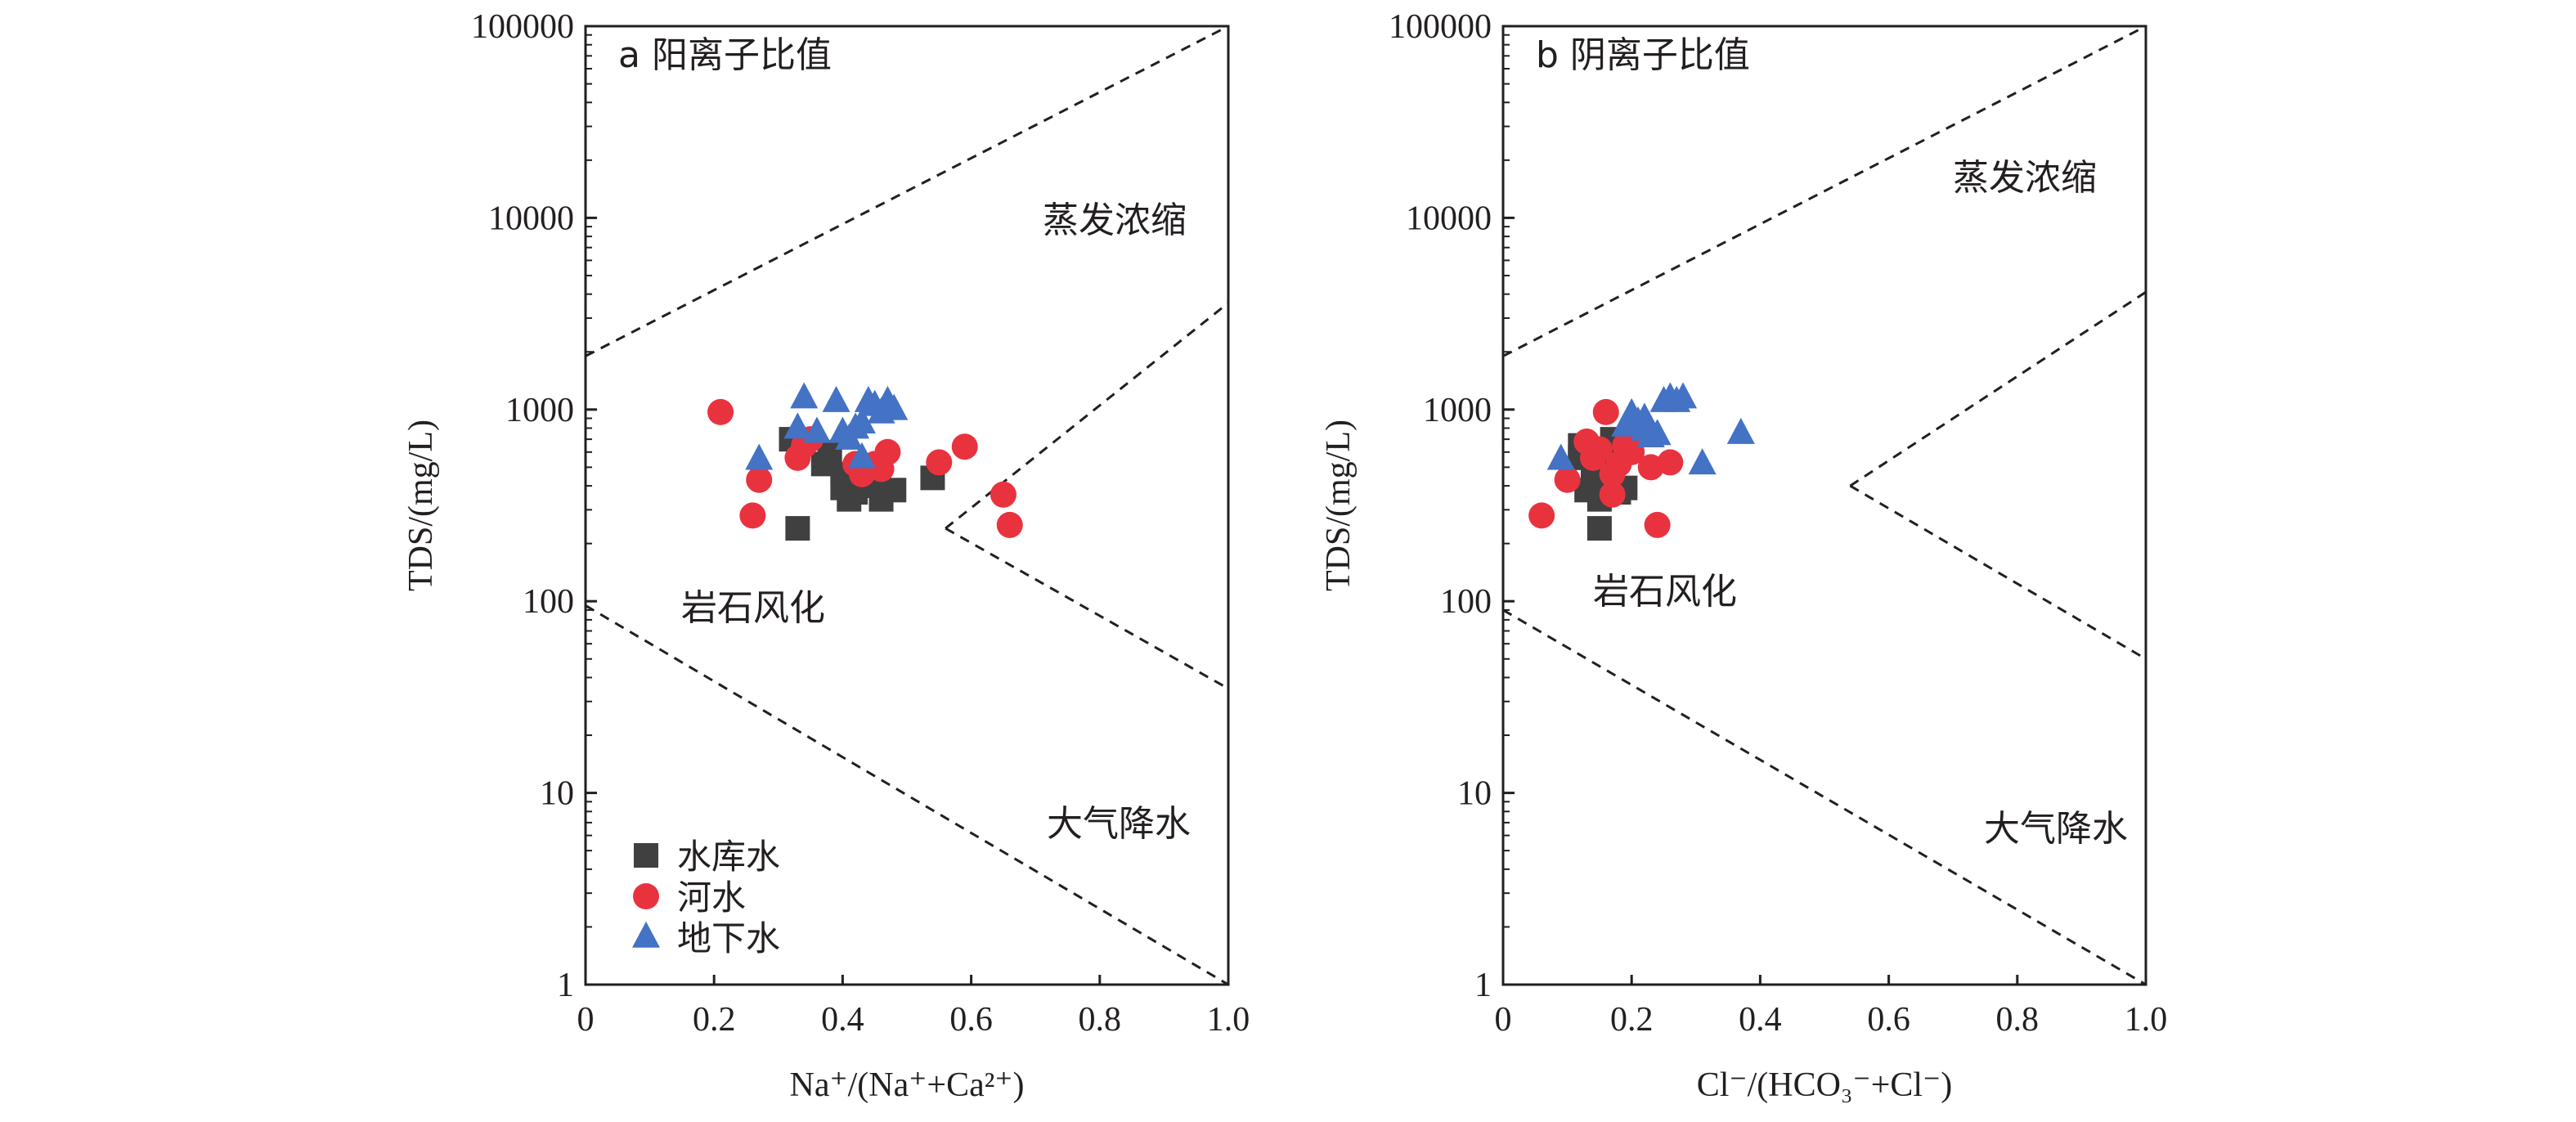  What do you see at coordinates (1643, 55) in the screenshot?
I see `panel-label: b 阴离子比值` at bounding box center [1643, 55].